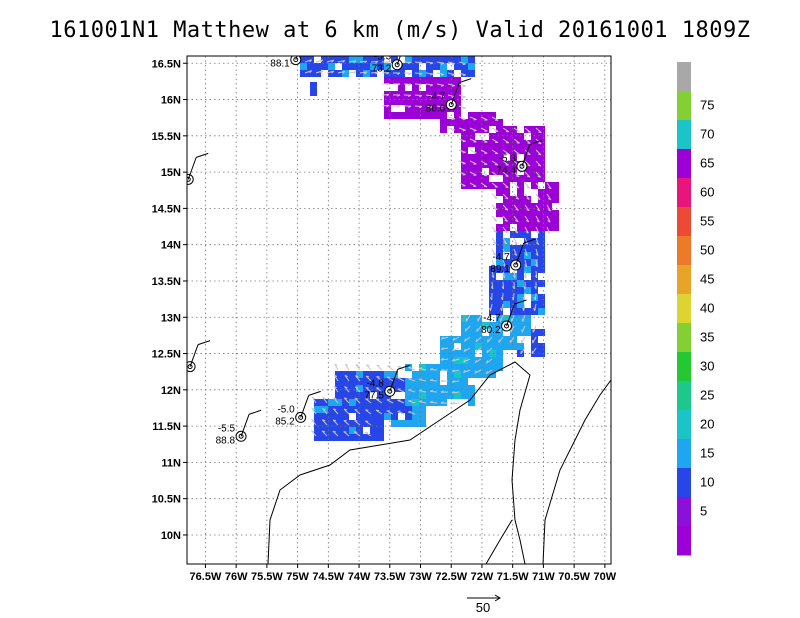 The width and height of the screenshot is (800, 618). What do you see at coordinates (707, 337) in the screenshot?
I see `colorbar-label: 35` at bounding box center [707, 337].